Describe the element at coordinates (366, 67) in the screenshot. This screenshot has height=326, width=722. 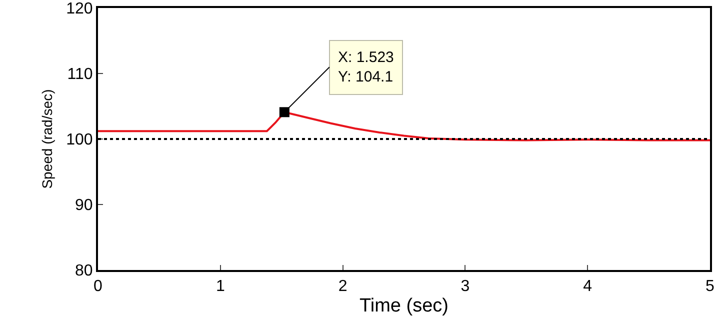
I see `annotation: X: 1.523 Y: 104.1` at that location.